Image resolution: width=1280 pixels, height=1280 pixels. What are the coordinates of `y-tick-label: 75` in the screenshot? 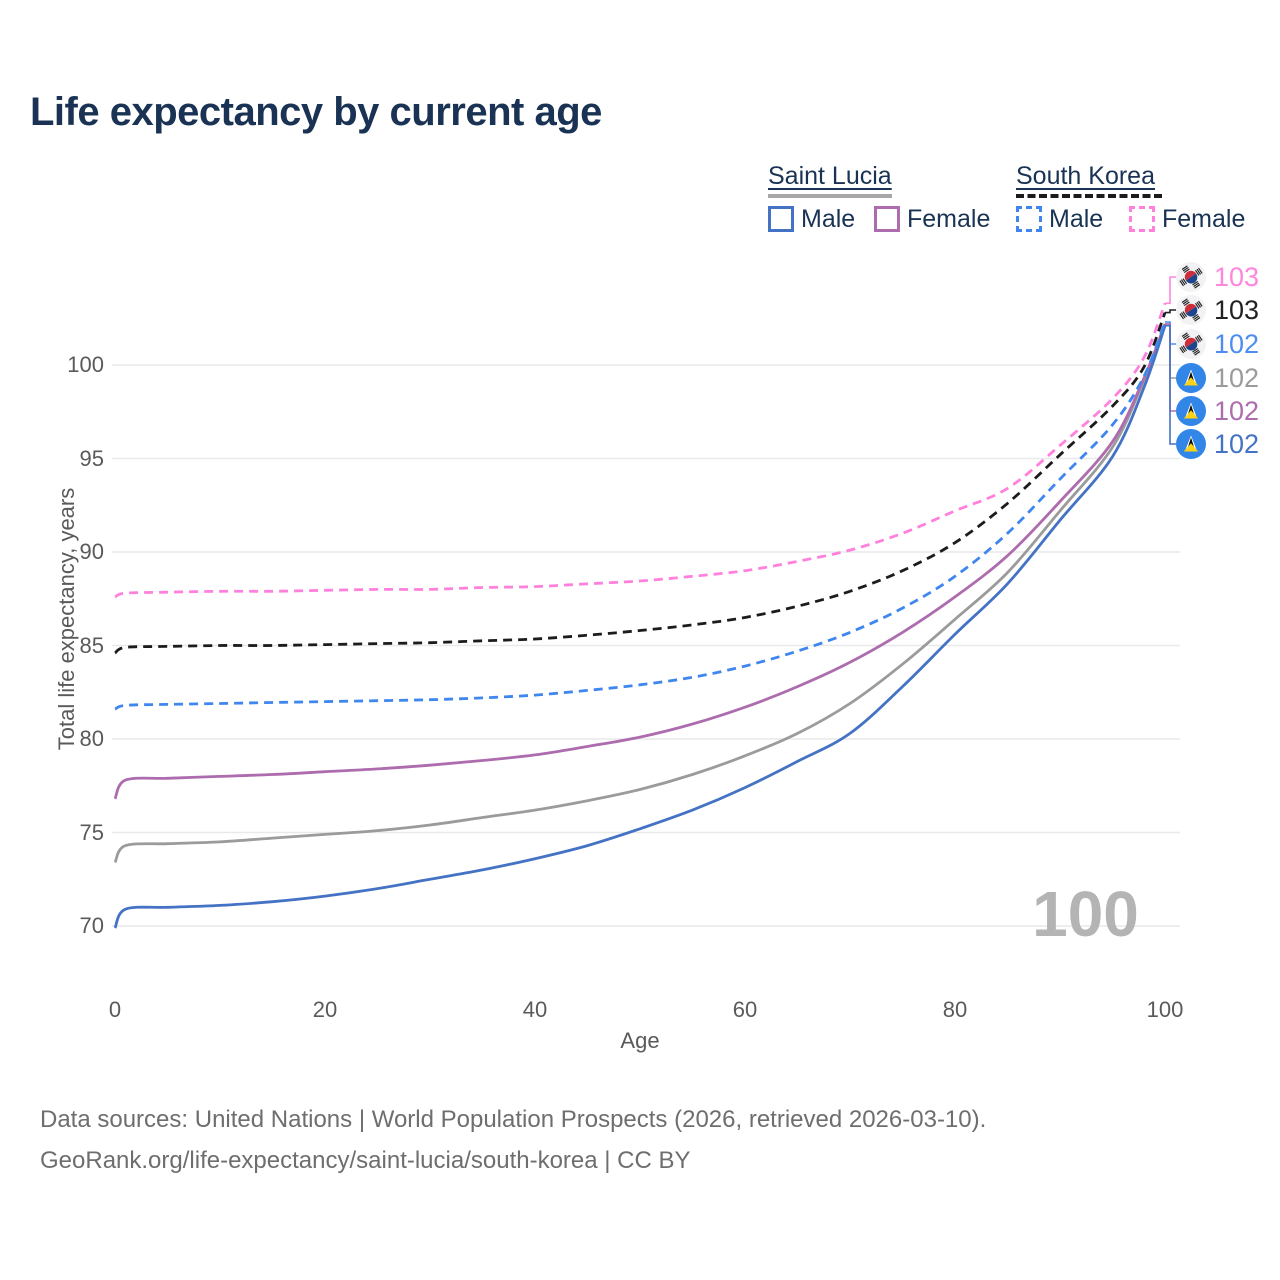 It's located at (91, 832).